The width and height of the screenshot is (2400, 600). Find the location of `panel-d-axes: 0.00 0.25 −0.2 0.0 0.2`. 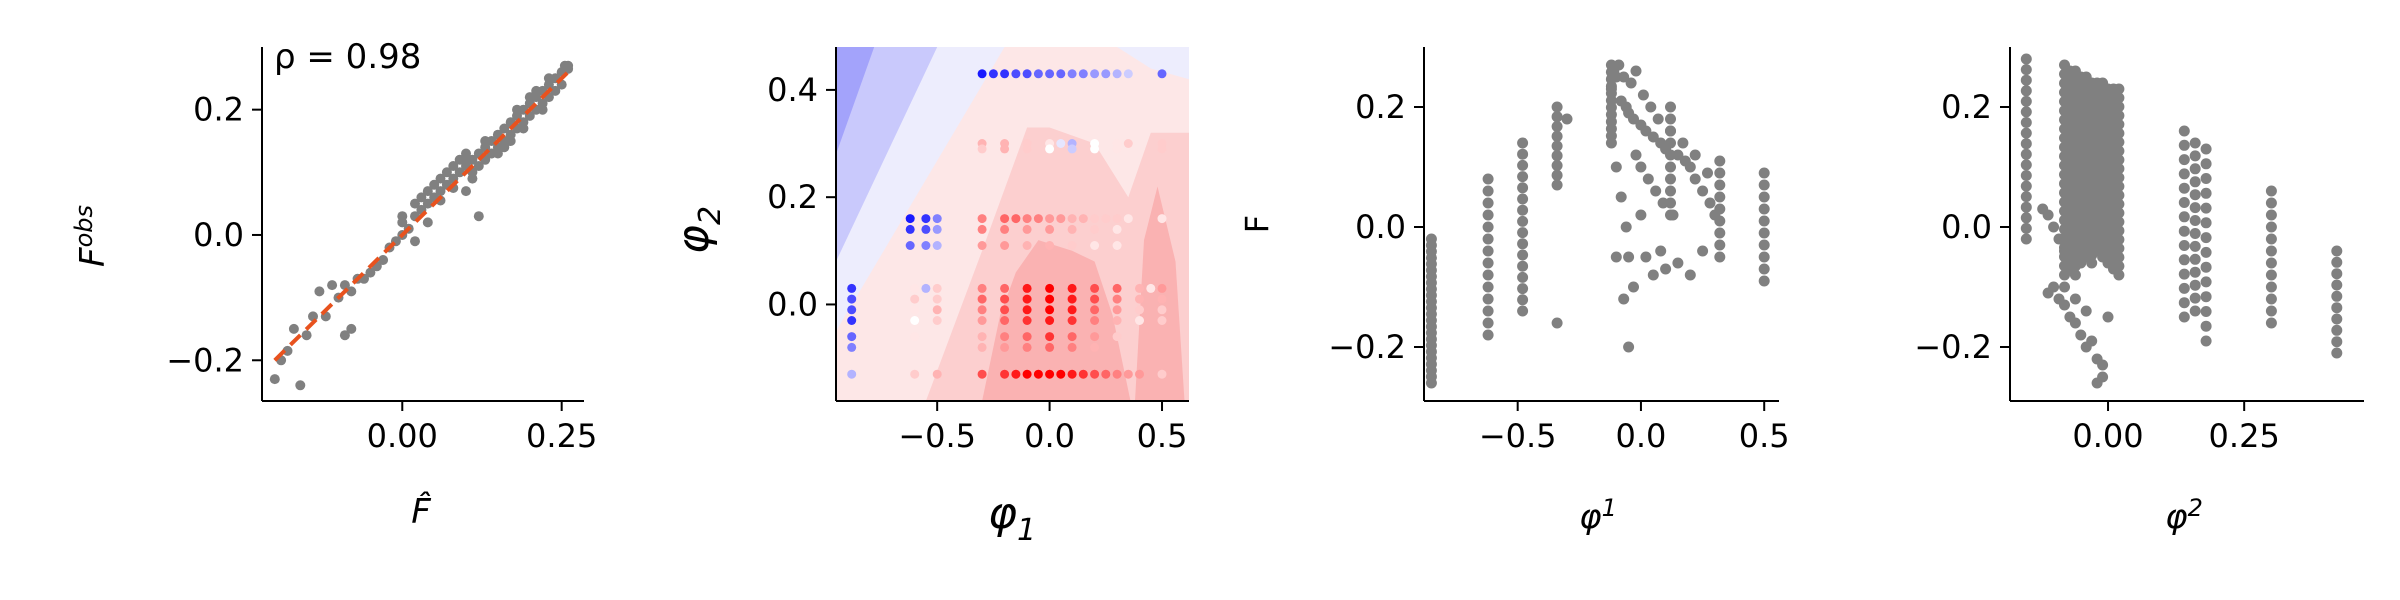

panel-d-axes: 0.00 0.25 −0.2 0.0 0.2 is located at coordinates (2139, 251).